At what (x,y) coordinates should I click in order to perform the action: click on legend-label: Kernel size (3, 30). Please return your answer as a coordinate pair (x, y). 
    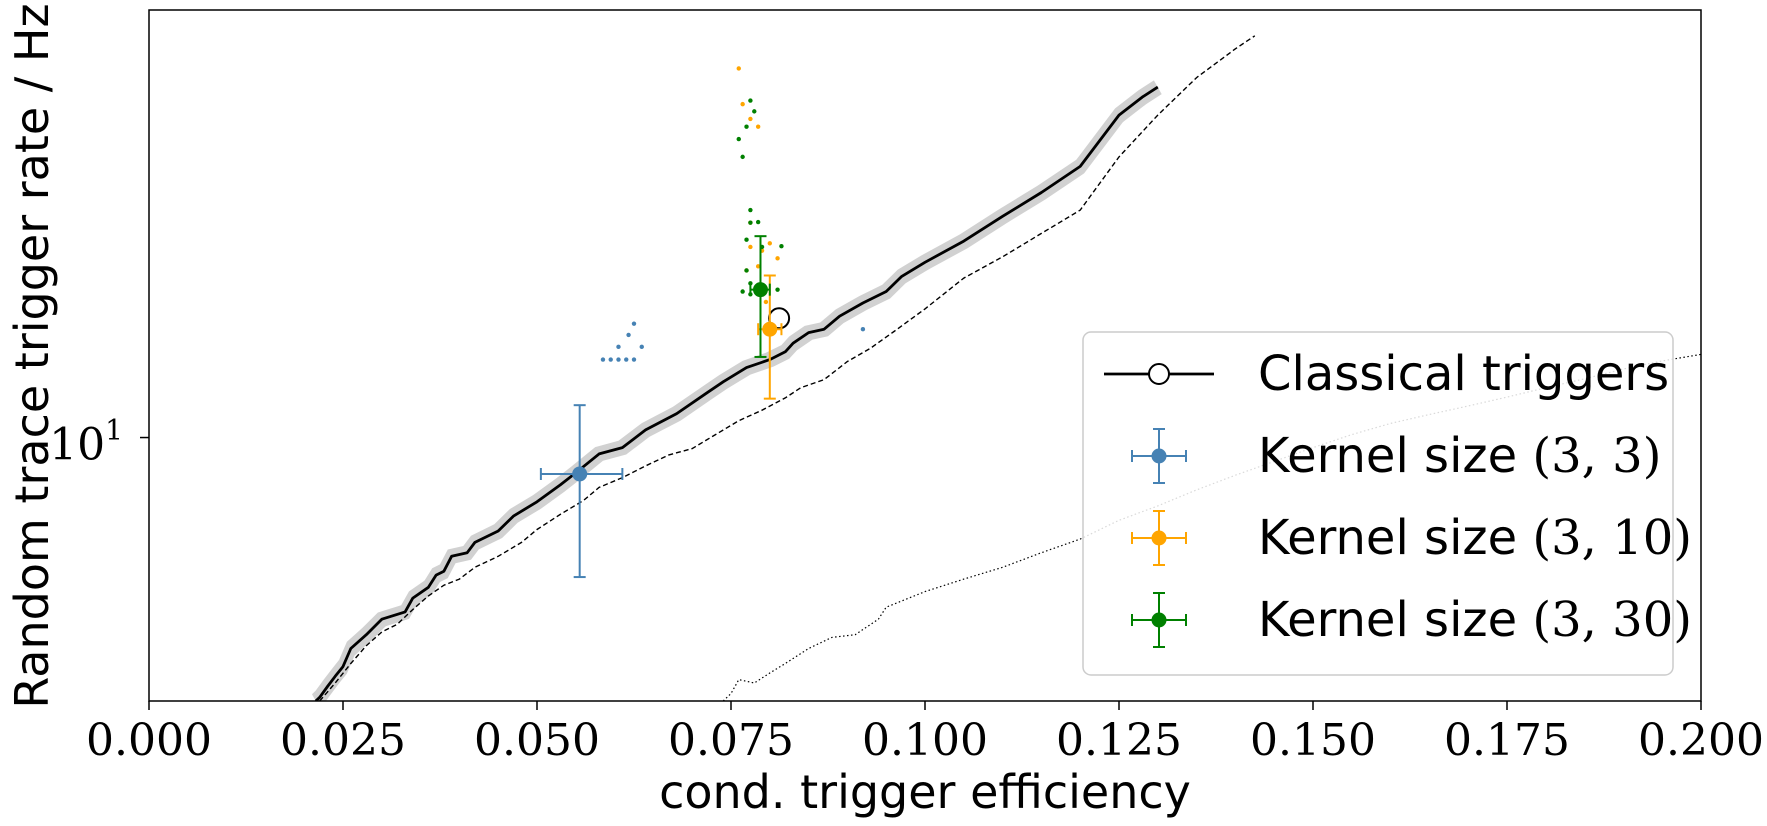
    Looking at the image, I should click on (1475, 620).